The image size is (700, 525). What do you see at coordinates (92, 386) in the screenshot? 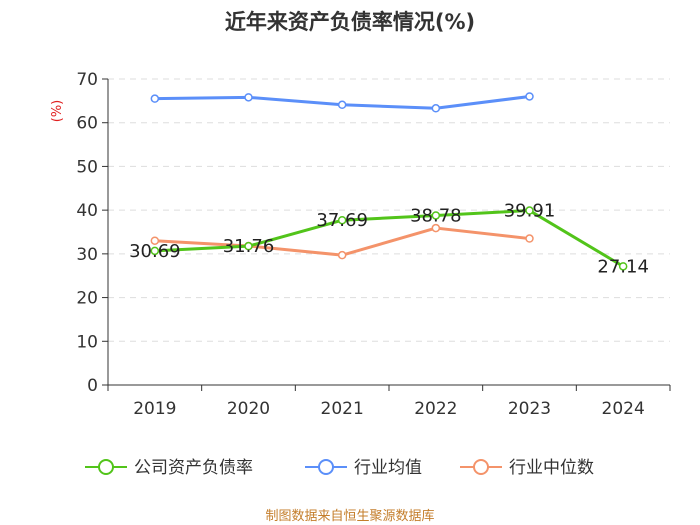
I see `y-tick-label: 0` at bounding box center [92, 386].